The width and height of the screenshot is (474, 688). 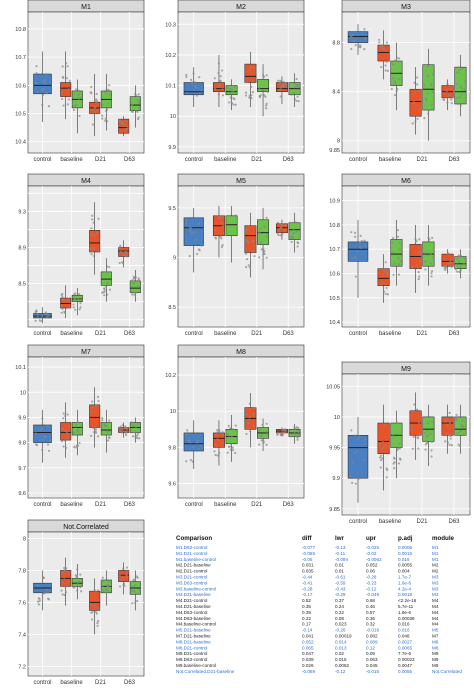 What do you see at coordinates (307, 612) in the screenshot?
I see `table-row: M4.D63-control 0.39 0.22 0.57 1.9e-6 M4` at bounding box center [307, 612].